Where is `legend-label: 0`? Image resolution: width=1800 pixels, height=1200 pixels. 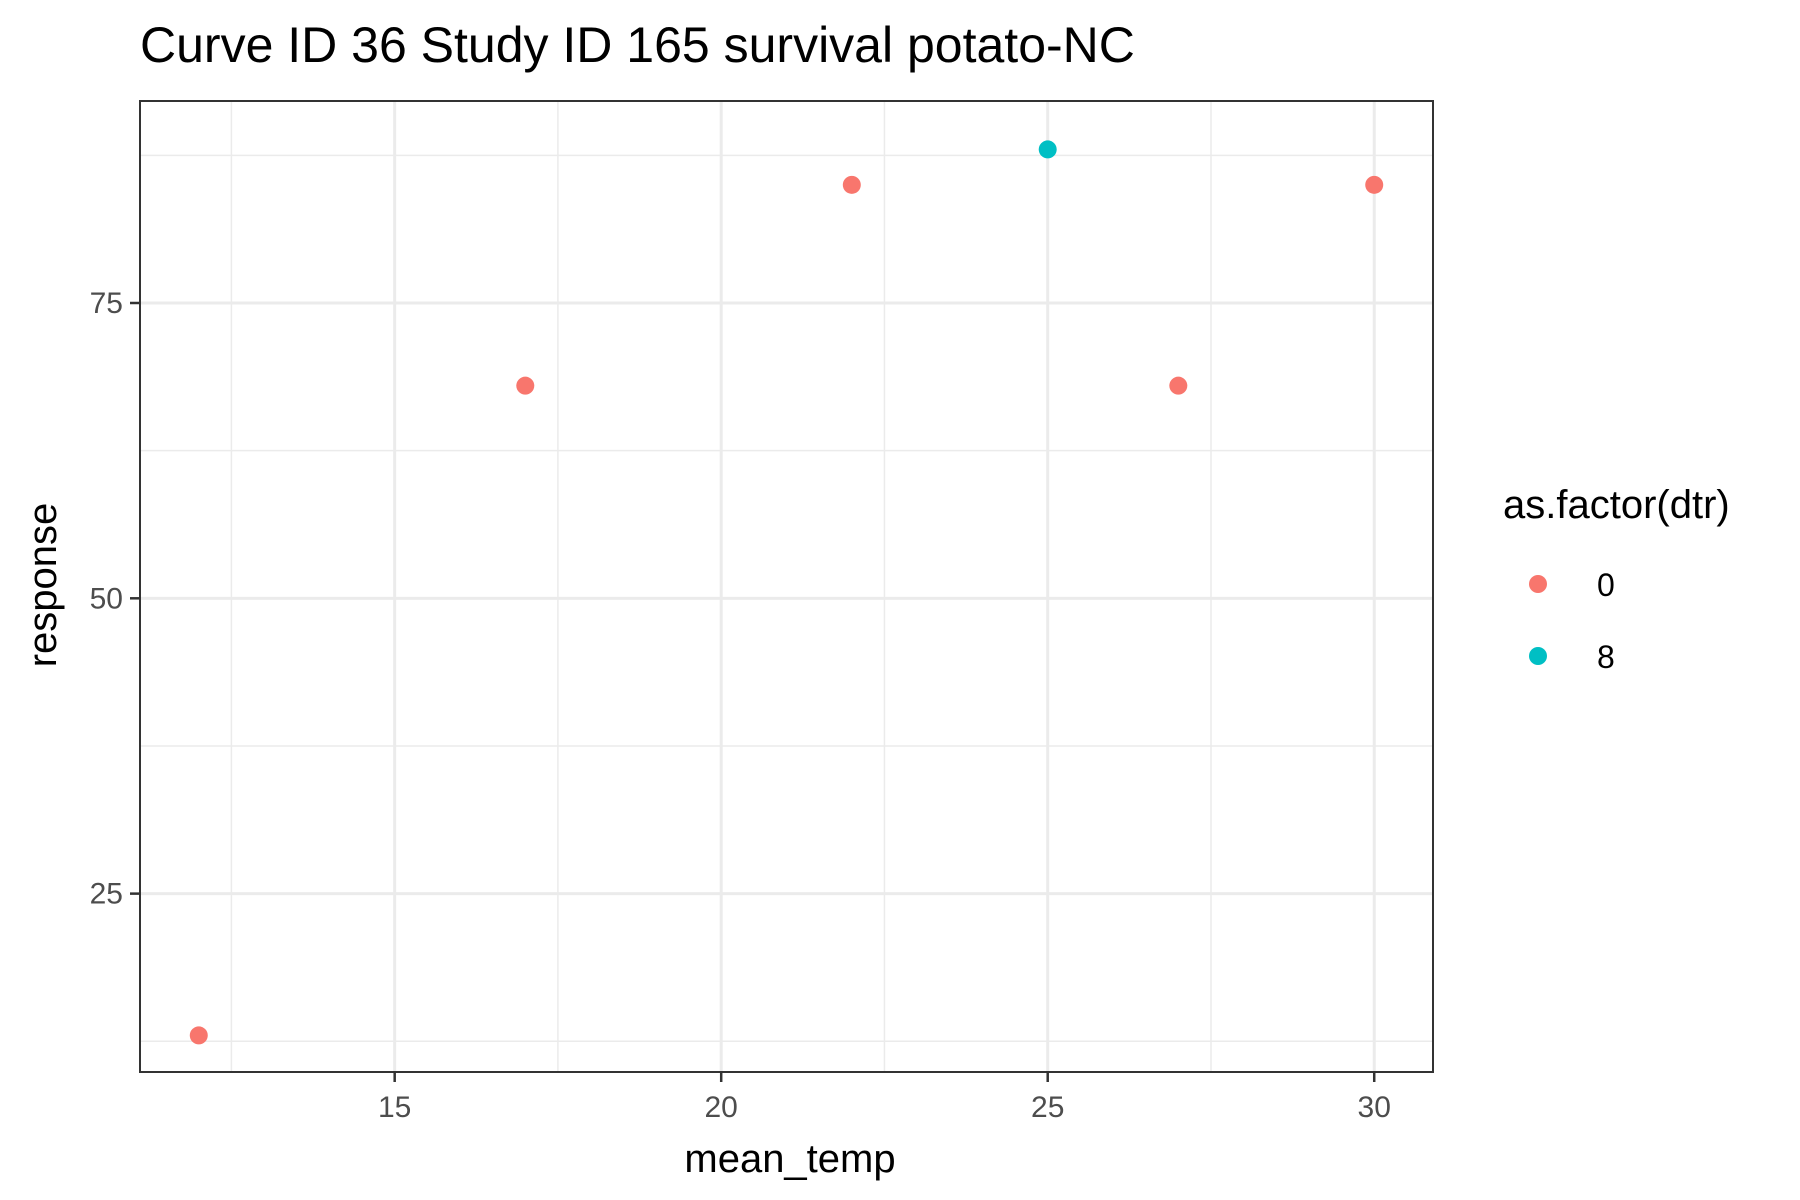 legend-label: 0 is located at coordinates (1606, 585).